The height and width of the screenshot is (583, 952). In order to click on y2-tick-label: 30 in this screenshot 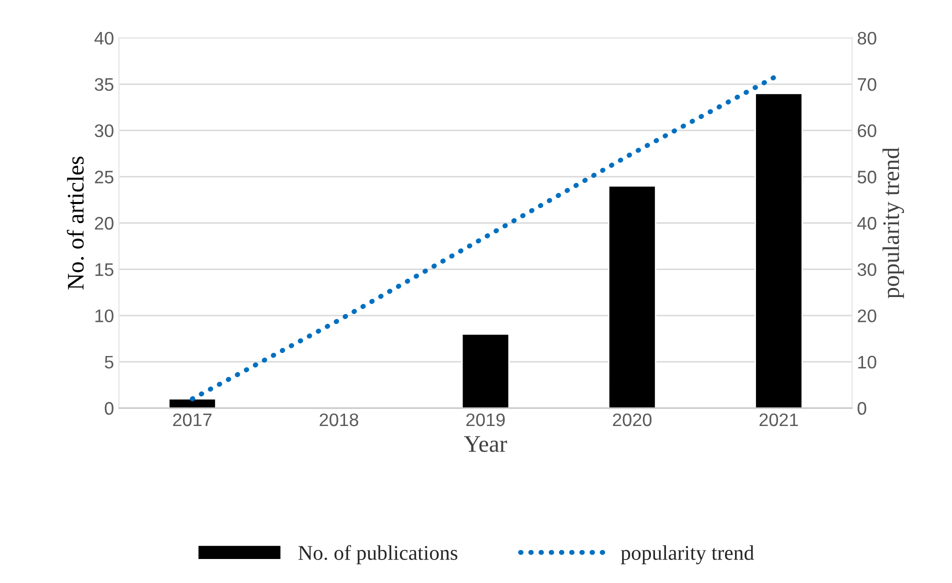, I will do `click(867, 269)`.